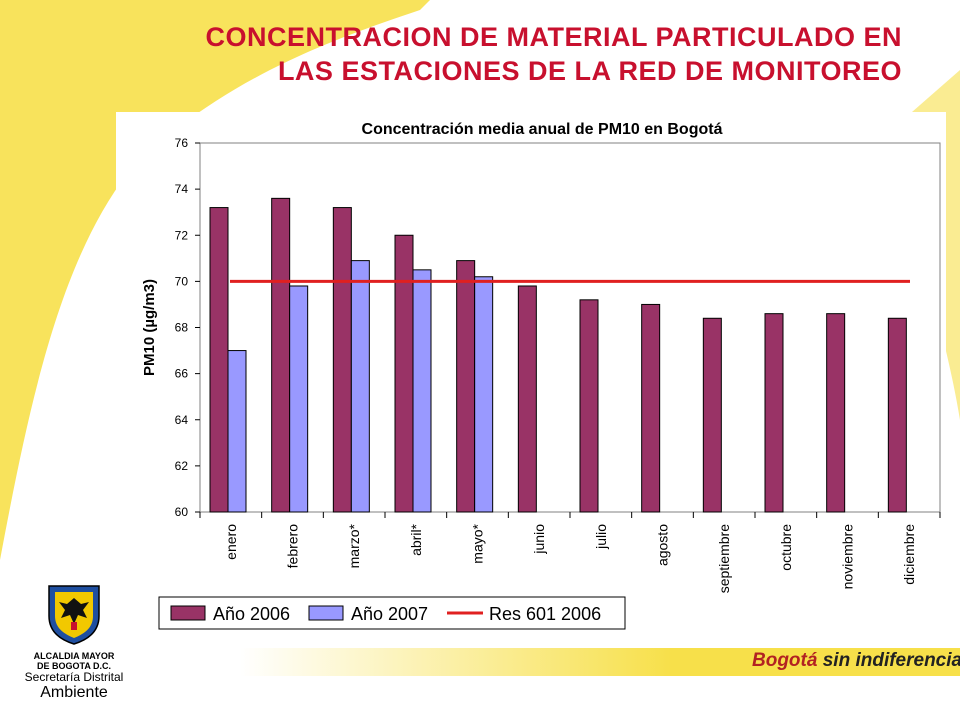  Describe the element at coordinates (293, 546) in the screenshot. I see `x-category-label: febrero` at that location.